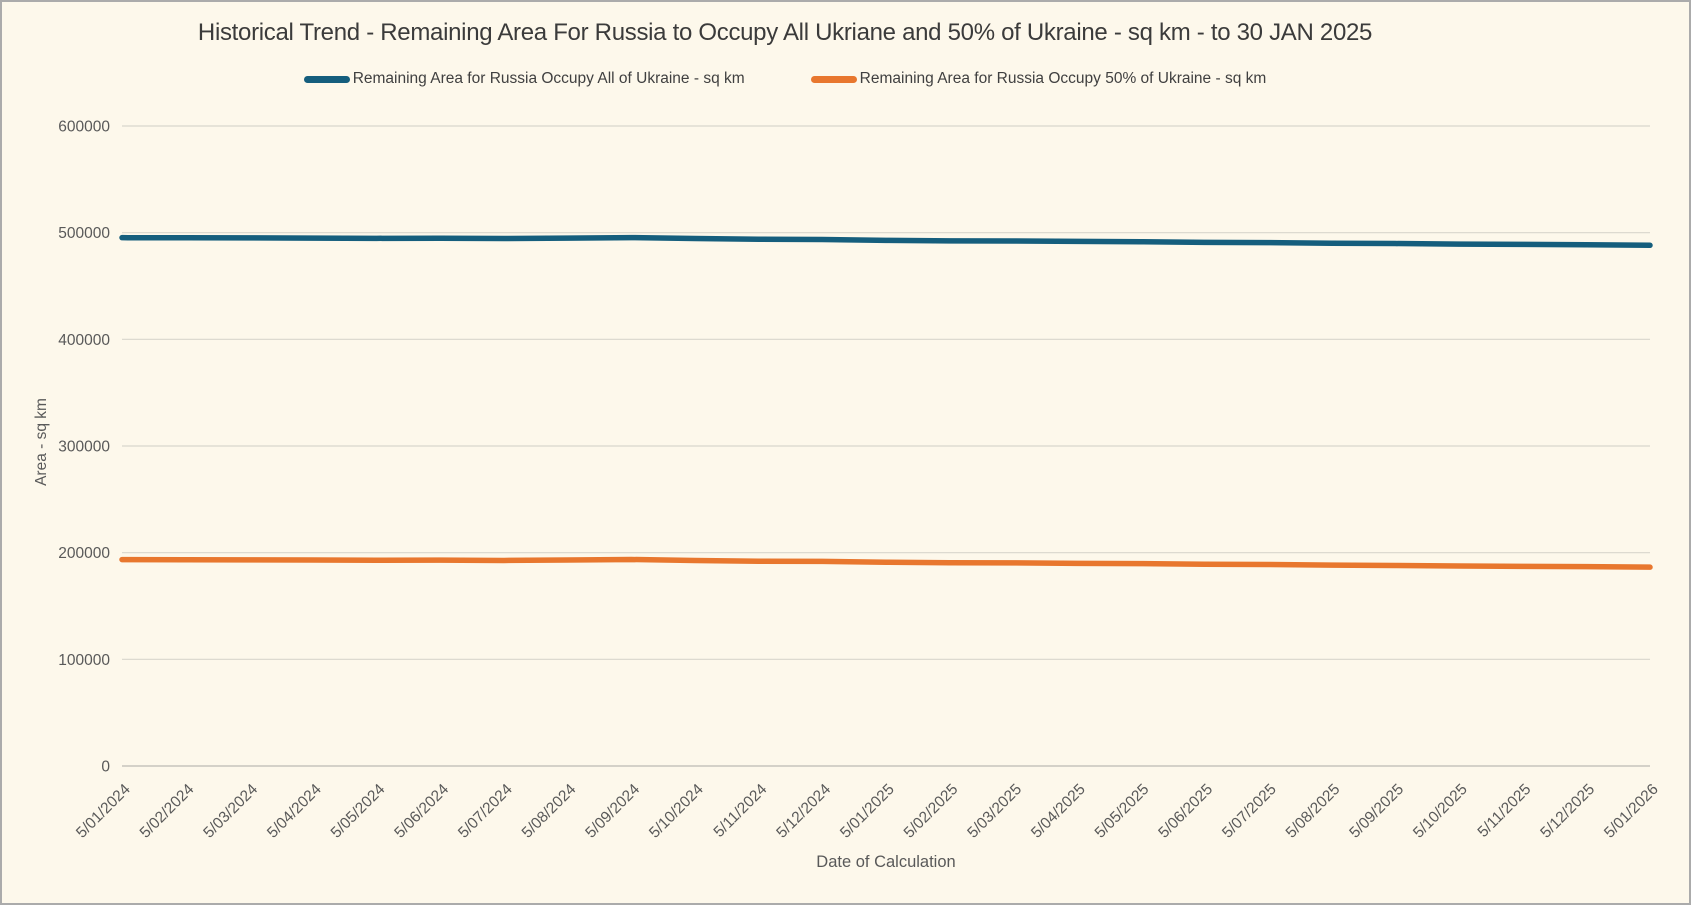  Describe the element at coordinates (1505, 811) in the screenshot. I see `x-tick-label: 5/11/2025` at that location.